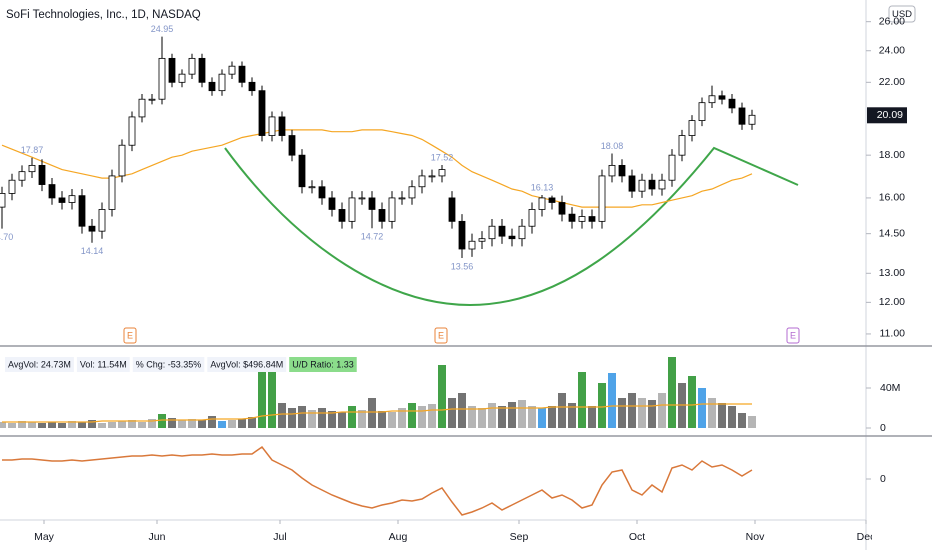 This screenshot has height=550, width=932. What do you see at coordinates (44, 537) in the screenshot?
I see `x-tick-label: May` at bounding box center [44, 537].